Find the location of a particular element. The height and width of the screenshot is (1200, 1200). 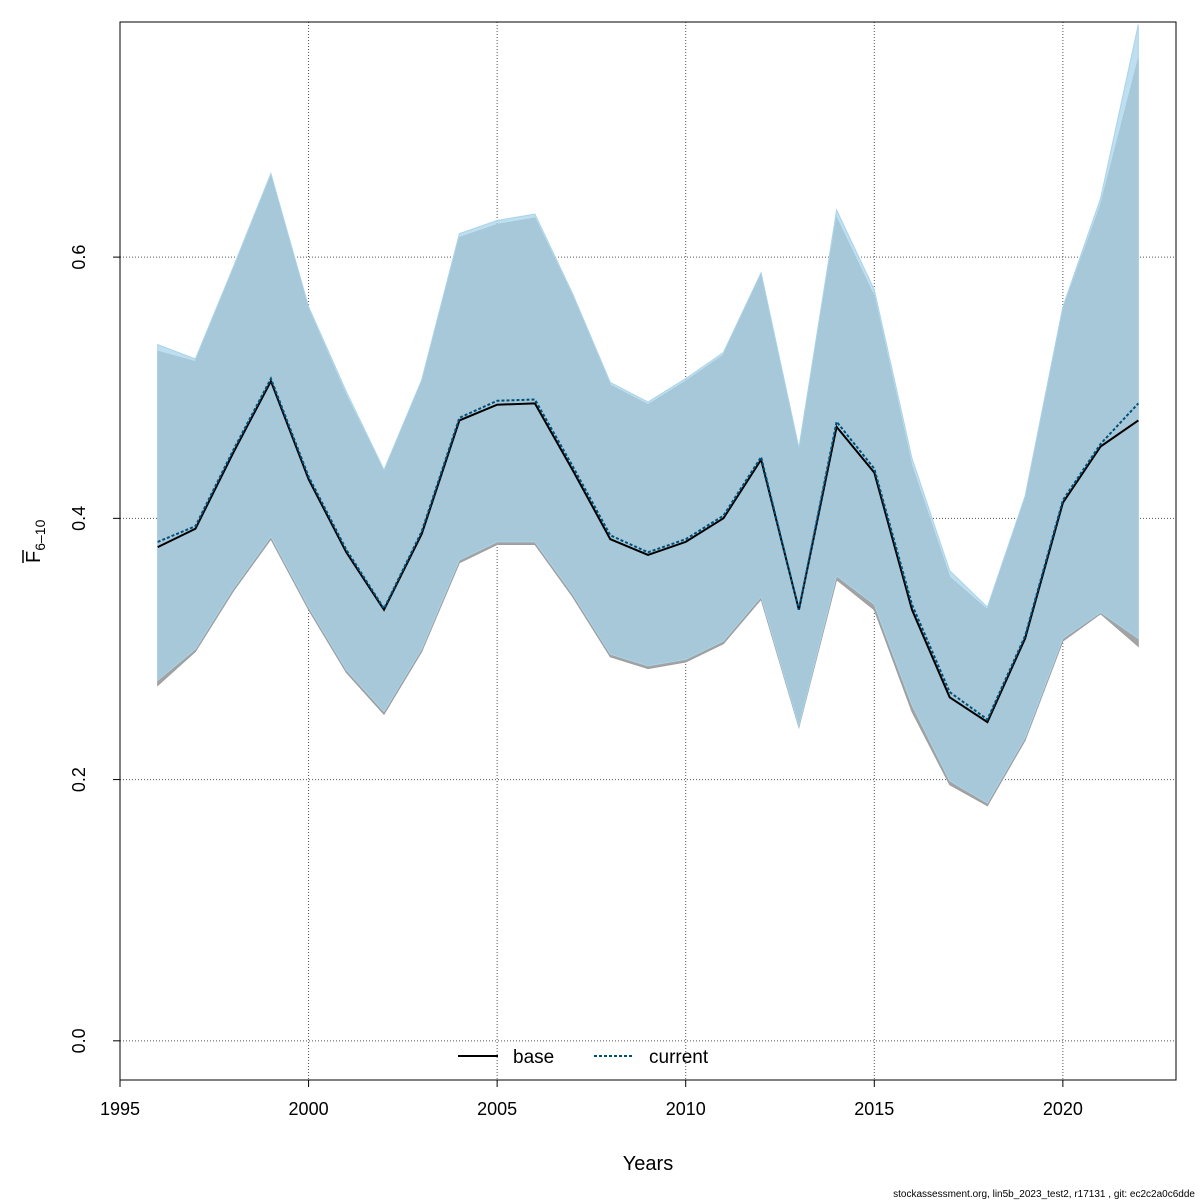

y-axis-title-symbol: F is located at coordinates (34, 557).